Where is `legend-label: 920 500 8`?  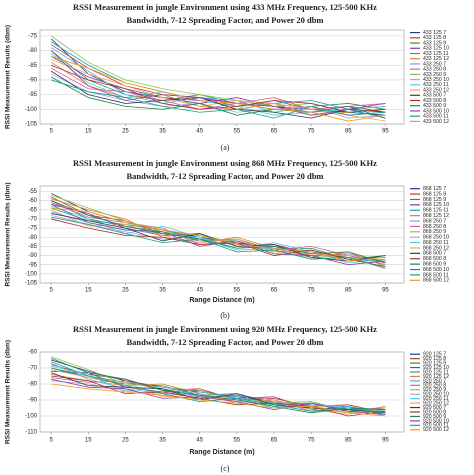 legend-label: 920 500 8 is located at coordinates (434, 412).